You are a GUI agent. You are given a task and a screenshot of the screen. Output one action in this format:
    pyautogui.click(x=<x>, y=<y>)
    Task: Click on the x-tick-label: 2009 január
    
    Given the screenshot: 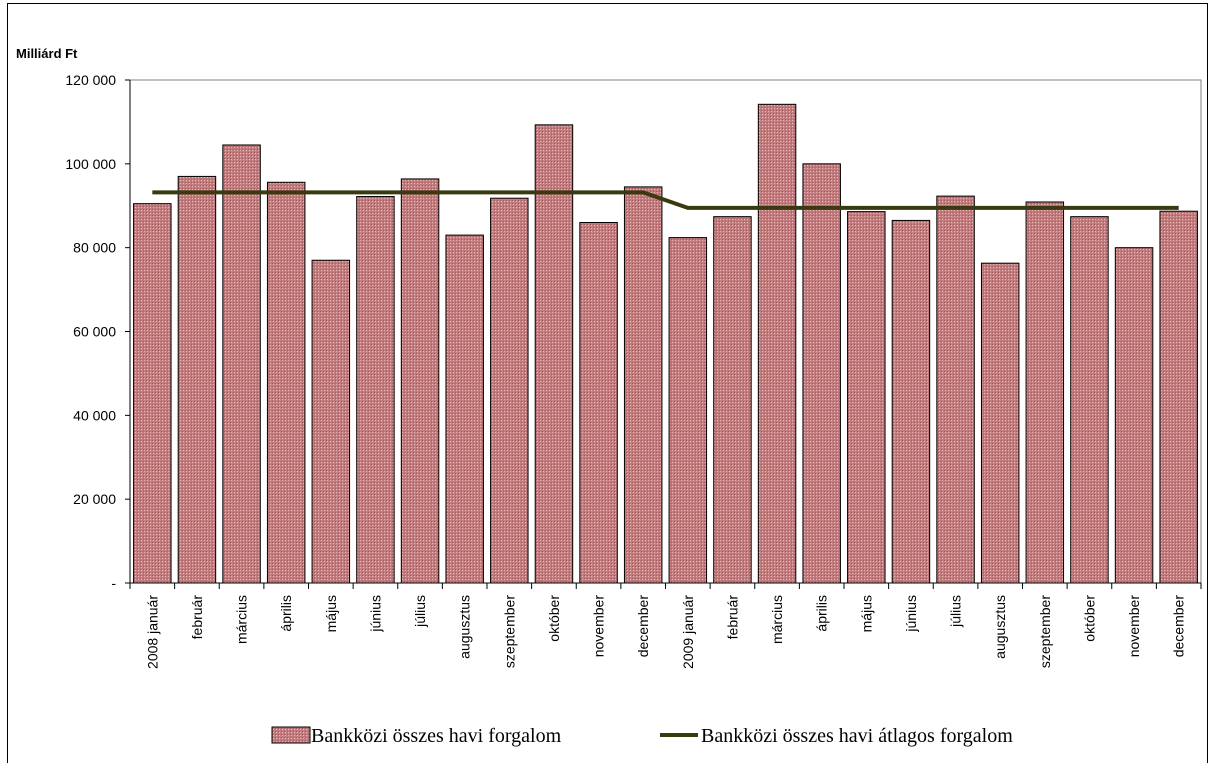 What is the action you would take?
    pyautogui.click(x=688, y=632)
    